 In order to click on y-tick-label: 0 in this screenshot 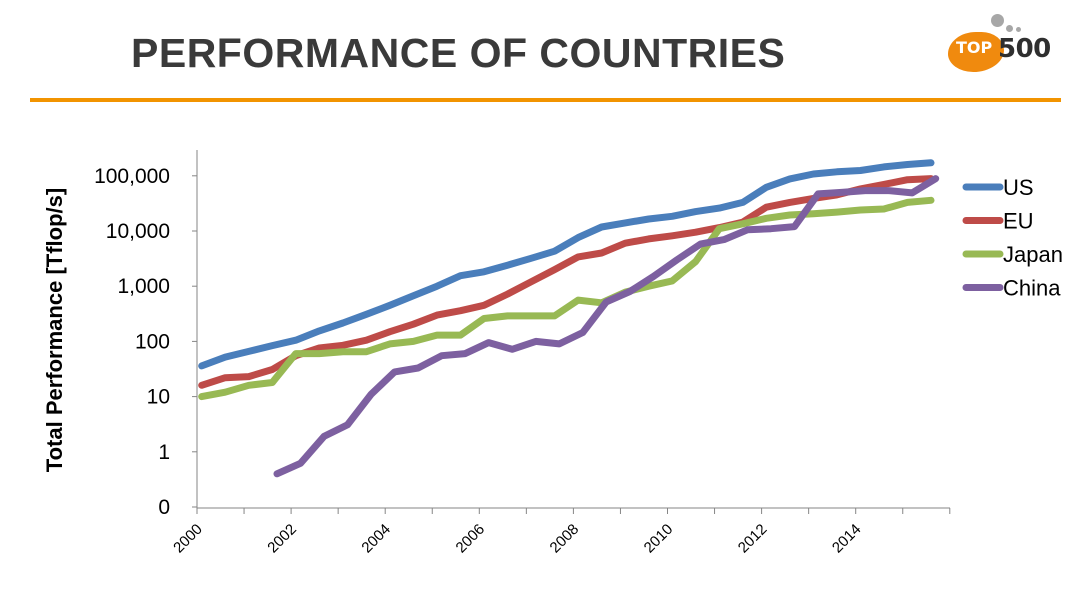, I will do `click(164, 507)`.